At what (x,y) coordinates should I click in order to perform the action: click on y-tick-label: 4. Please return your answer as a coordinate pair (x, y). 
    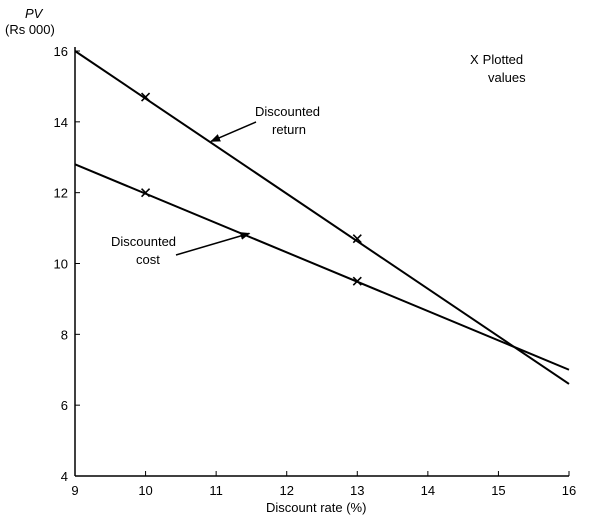
    Looking at the image, I should click on (64, 476).